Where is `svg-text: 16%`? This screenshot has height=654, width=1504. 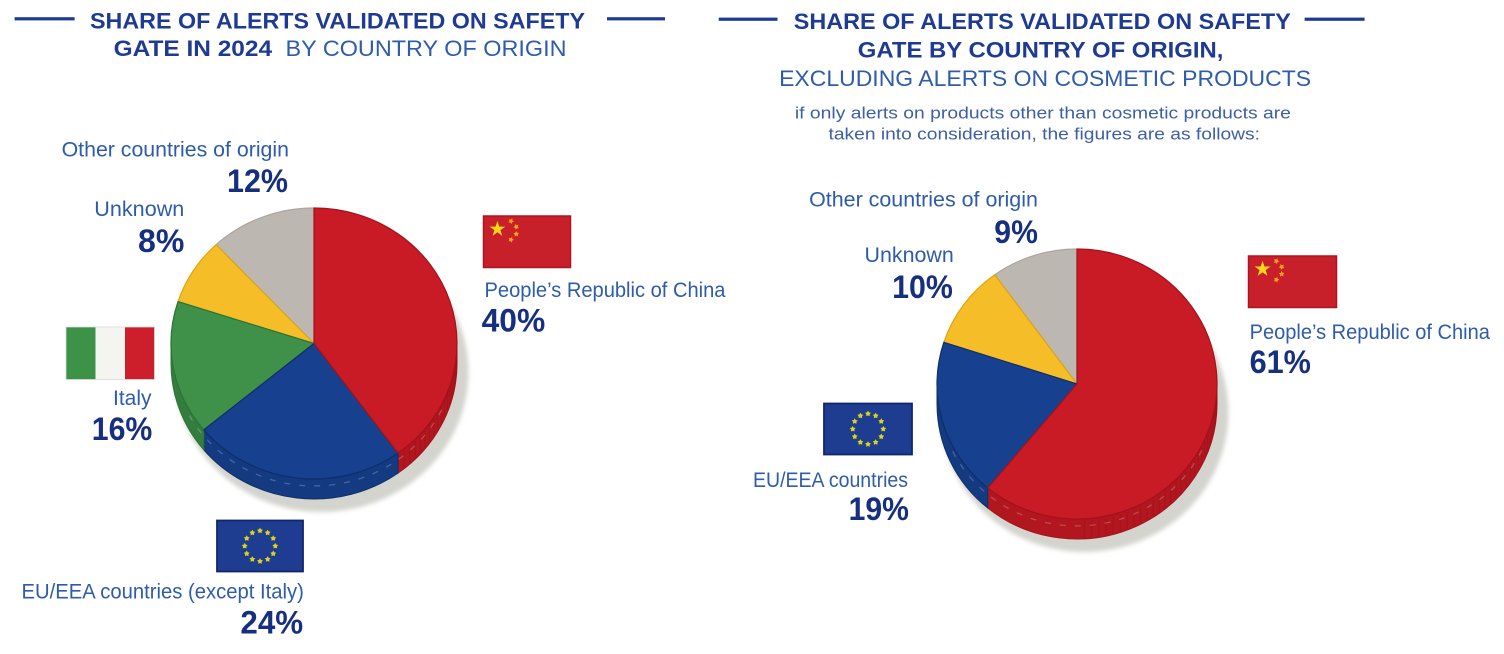
svg-text: 16% is located at coordinates (122, 429).